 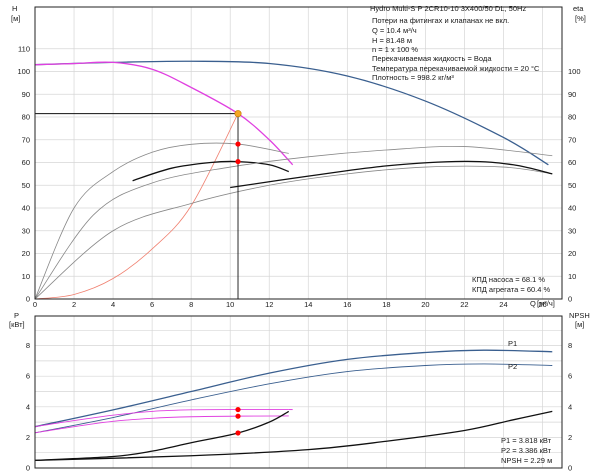 I want to click on head-axis-label: H, so click(x=14, y=8).